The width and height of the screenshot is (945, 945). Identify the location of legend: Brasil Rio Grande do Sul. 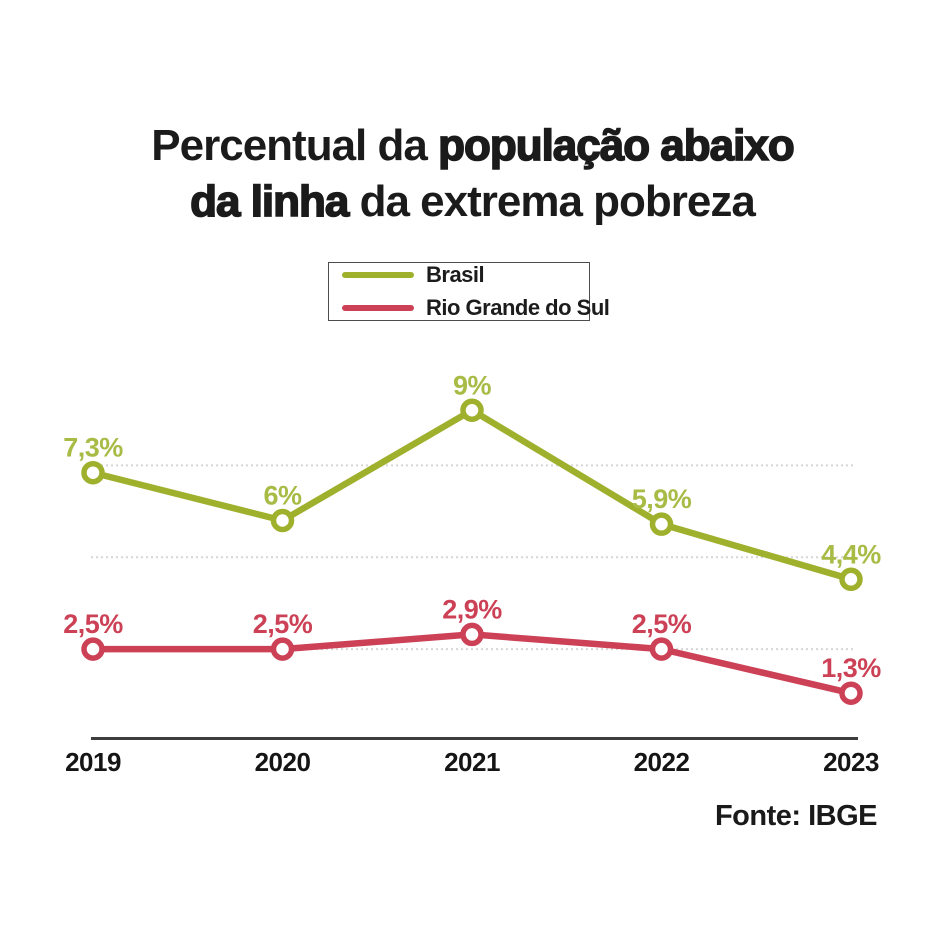
(469, 291).